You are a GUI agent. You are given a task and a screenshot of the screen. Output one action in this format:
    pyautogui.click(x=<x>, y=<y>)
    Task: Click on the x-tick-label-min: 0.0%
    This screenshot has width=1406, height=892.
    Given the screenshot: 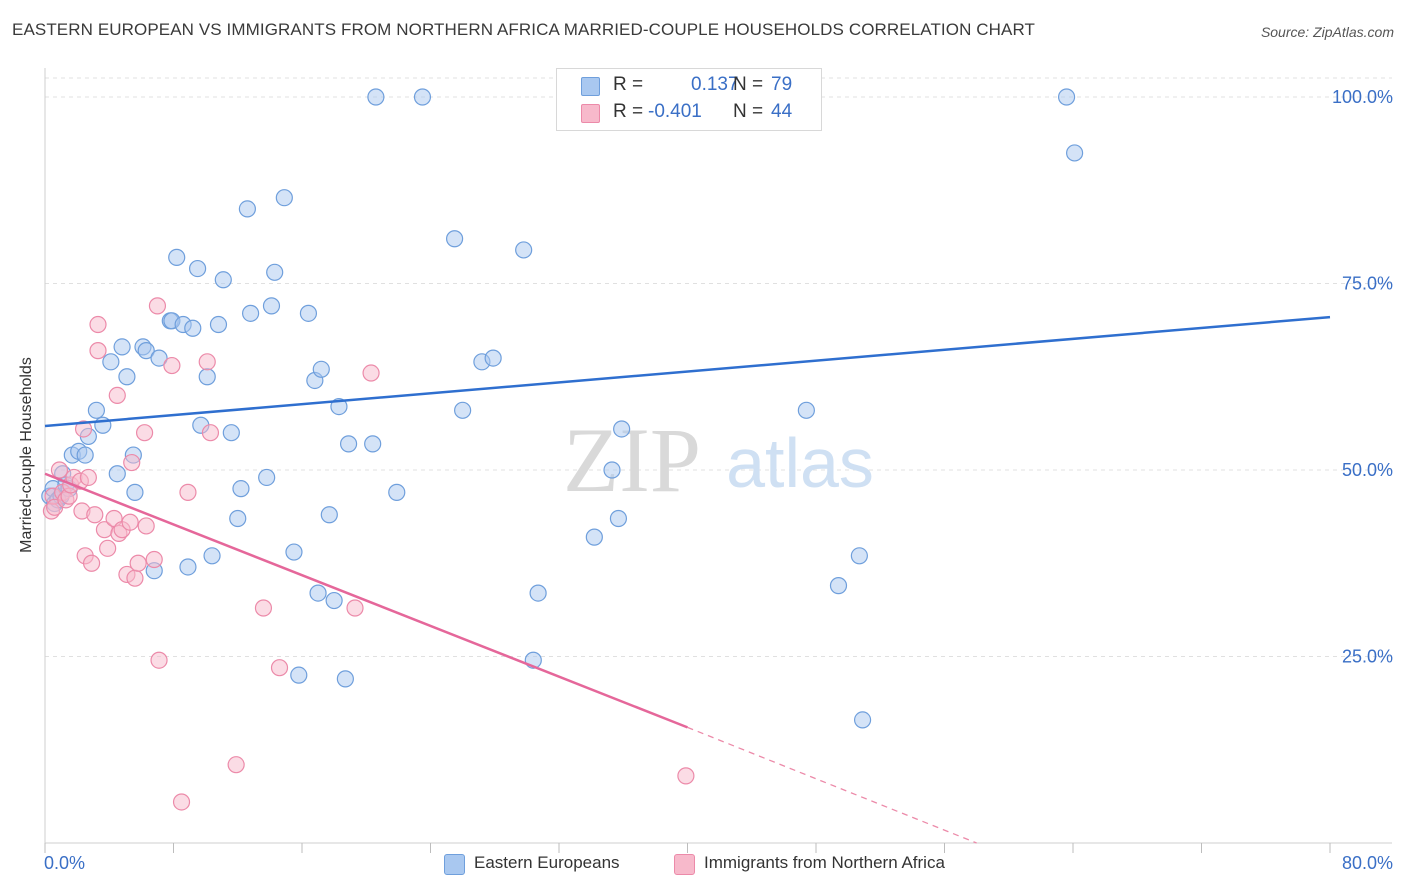 What is the action you would take?
    pyautogui.click(x=64, y=863)
    